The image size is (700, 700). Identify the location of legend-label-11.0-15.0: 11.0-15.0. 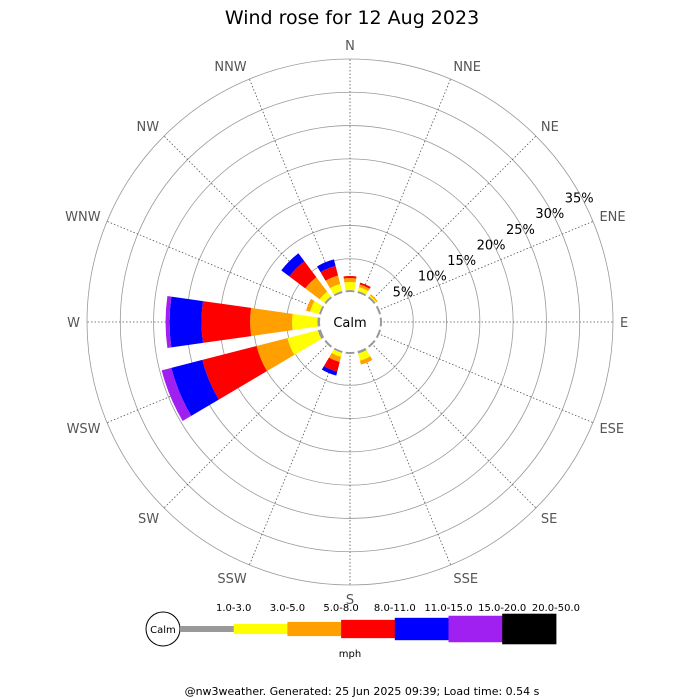
(448, 608).